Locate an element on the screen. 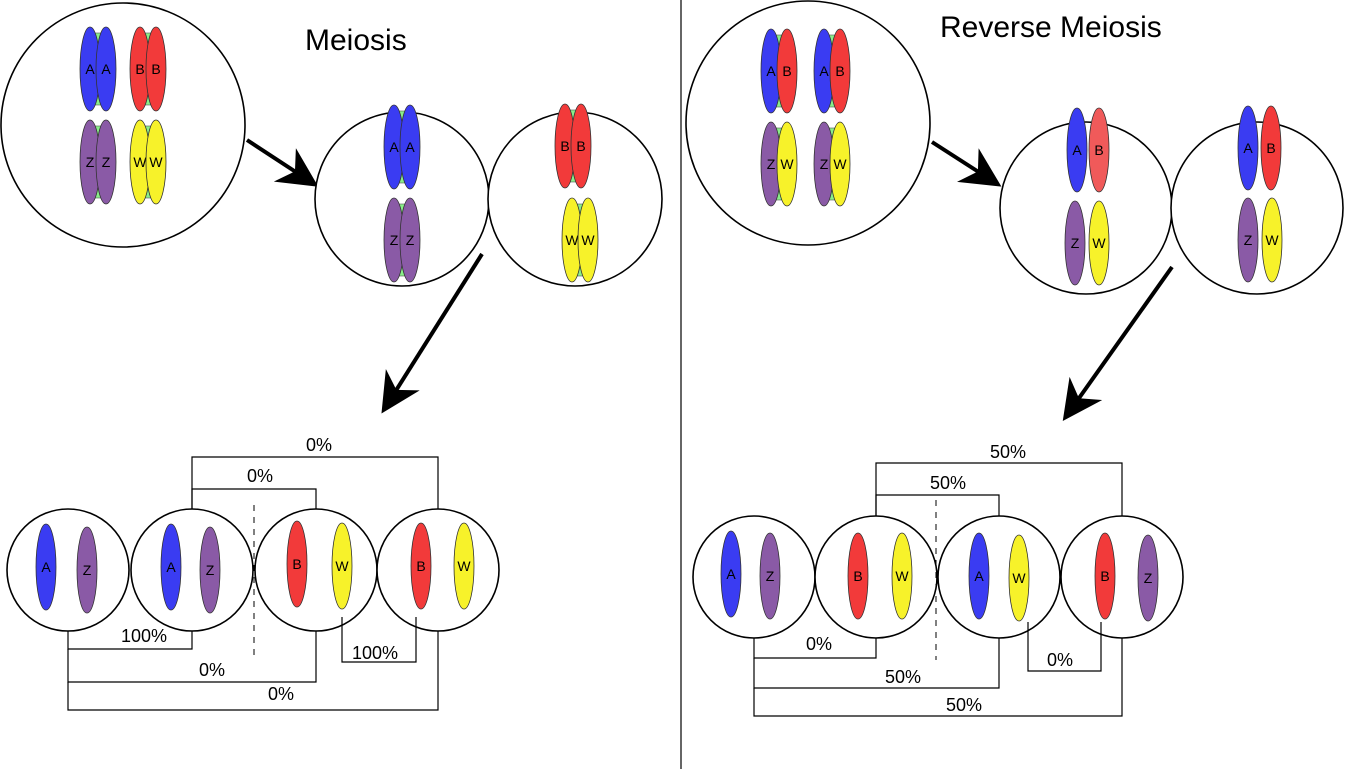 The width and height of the screenshot is (1347, 769). meiosis-bottom-outer-percent: 0% is located at coordinates (281, 694).